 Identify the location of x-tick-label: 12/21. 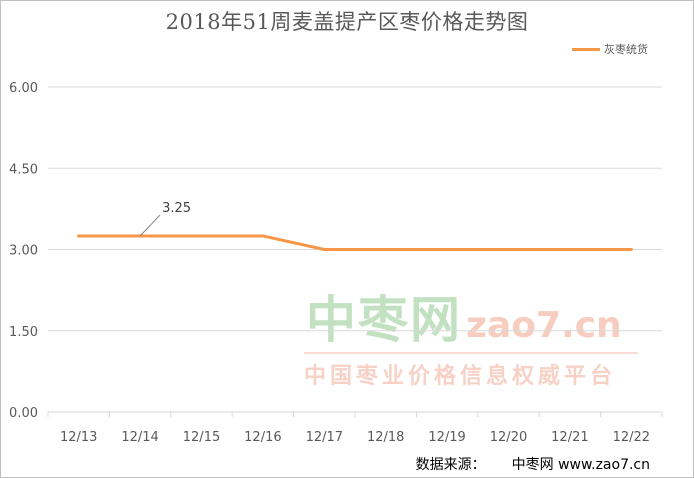
(569, 437).